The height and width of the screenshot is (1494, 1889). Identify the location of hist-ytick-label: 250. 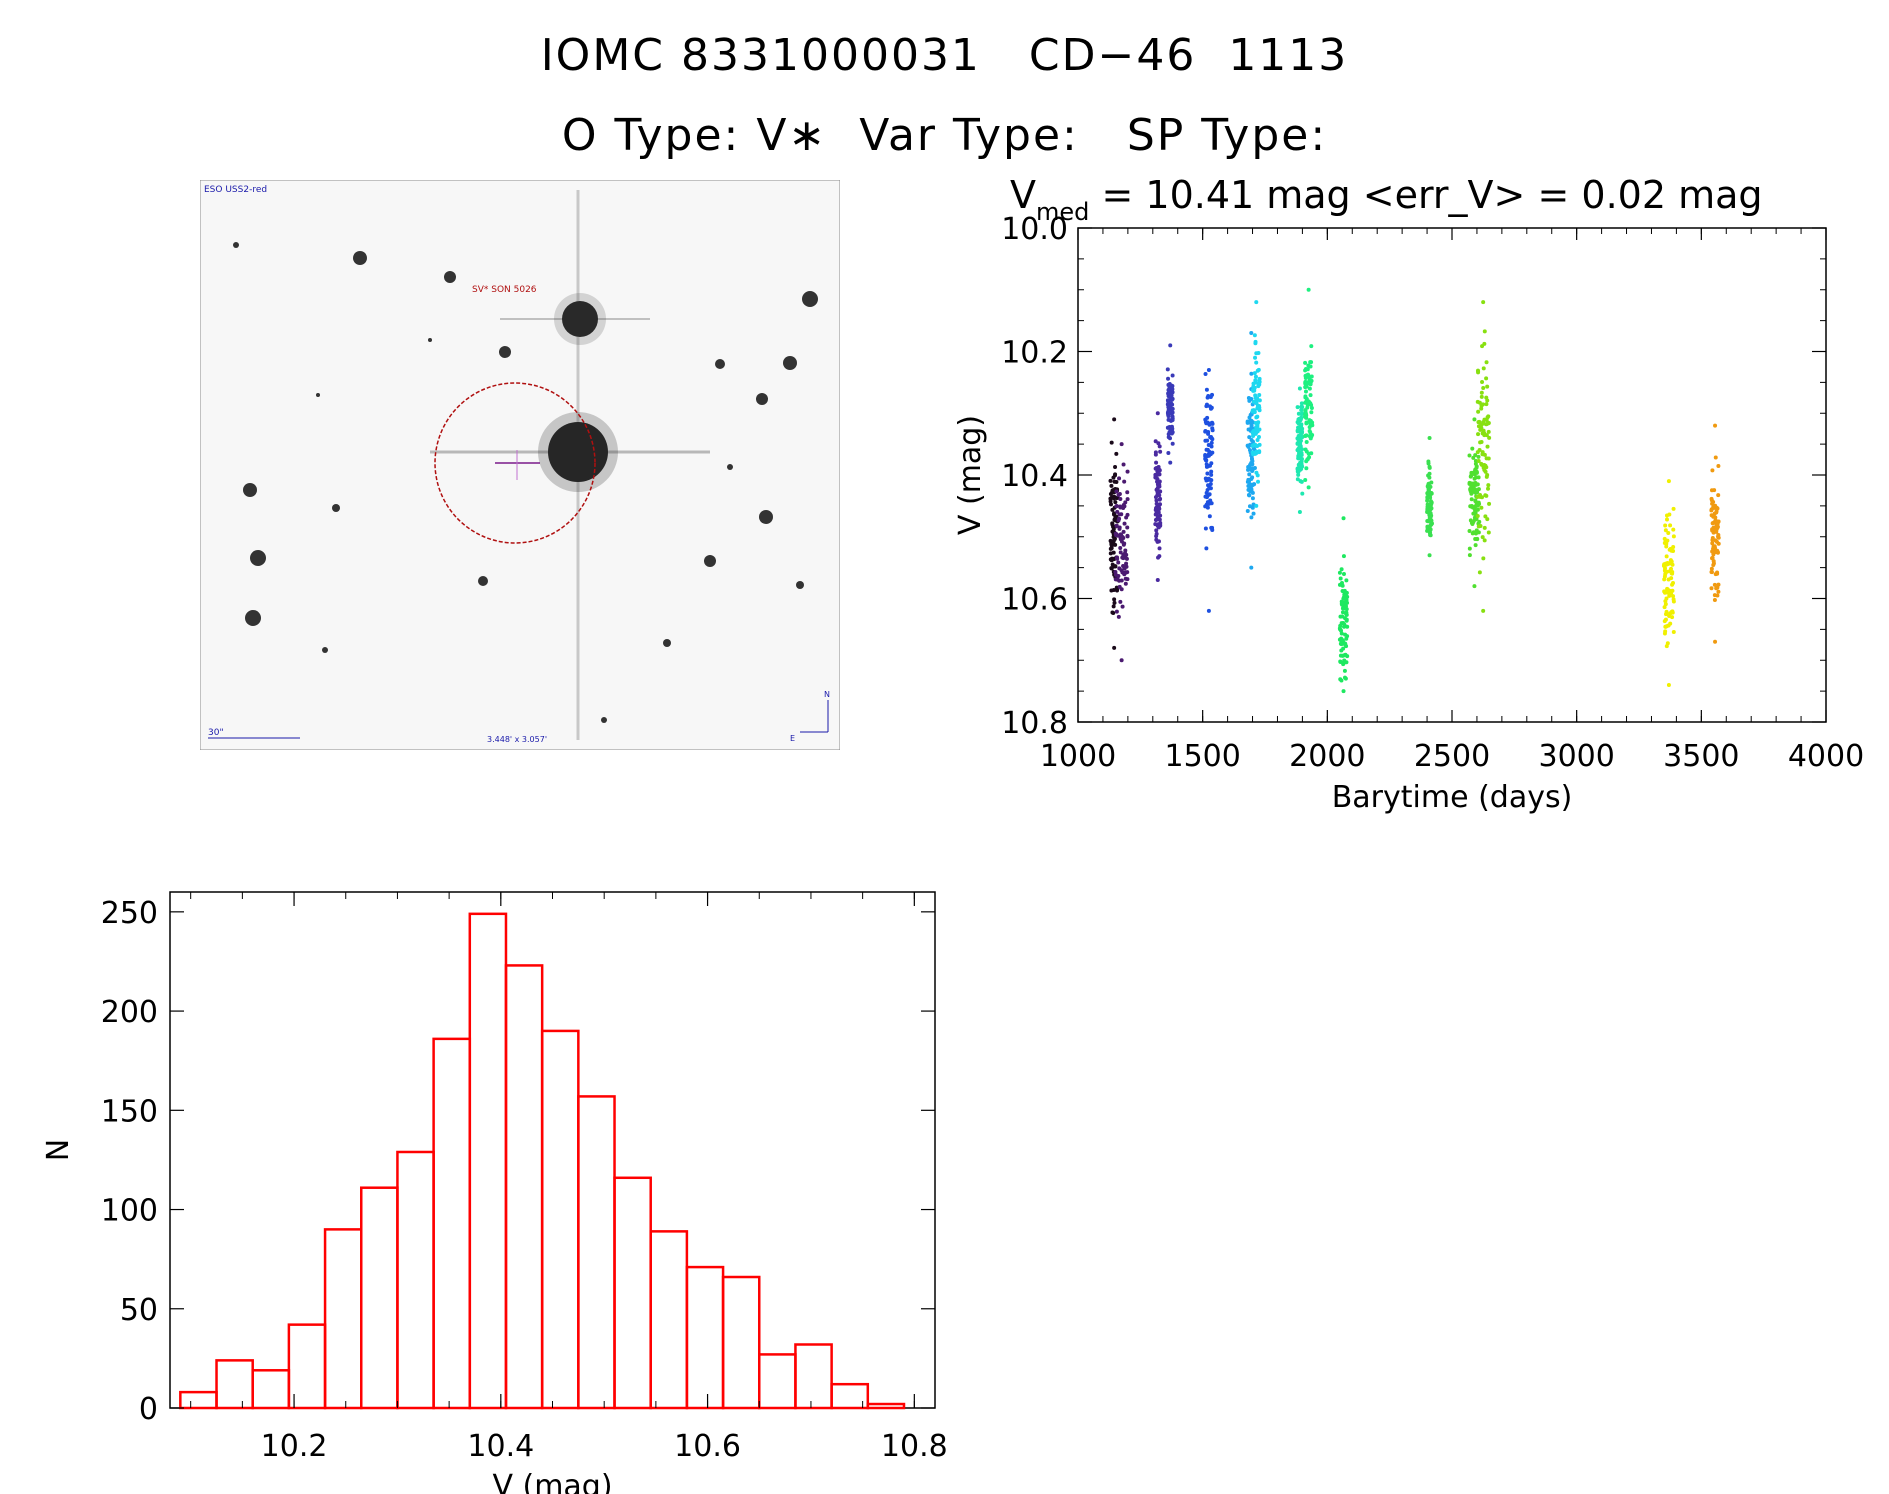
(129, 913).